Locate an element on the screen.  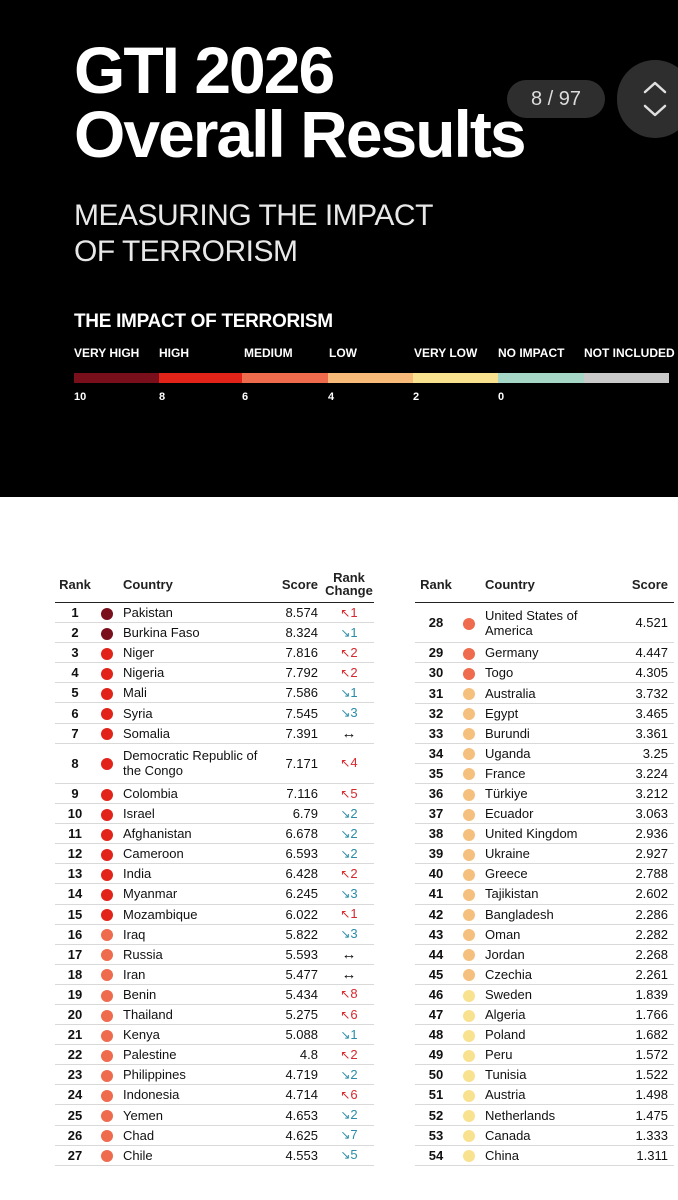
rank-change-value: 2 is located at coordinates (354, 873).